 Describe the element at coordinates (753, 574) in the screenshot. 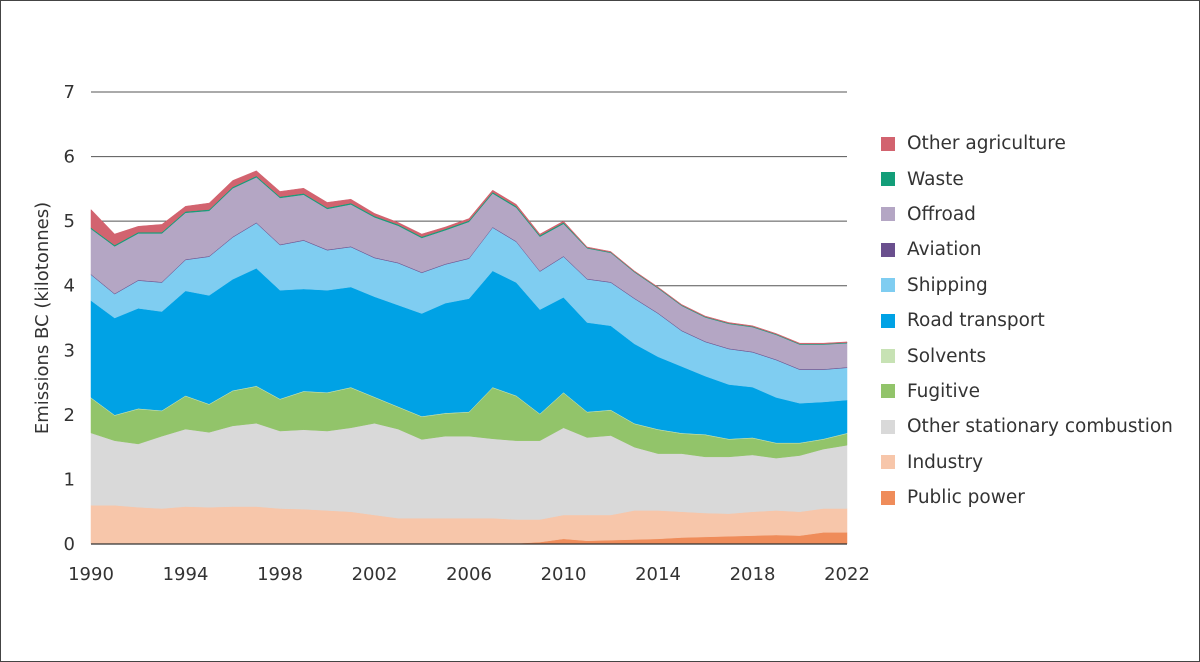

I see `x-tick-label: 2018` at that location.